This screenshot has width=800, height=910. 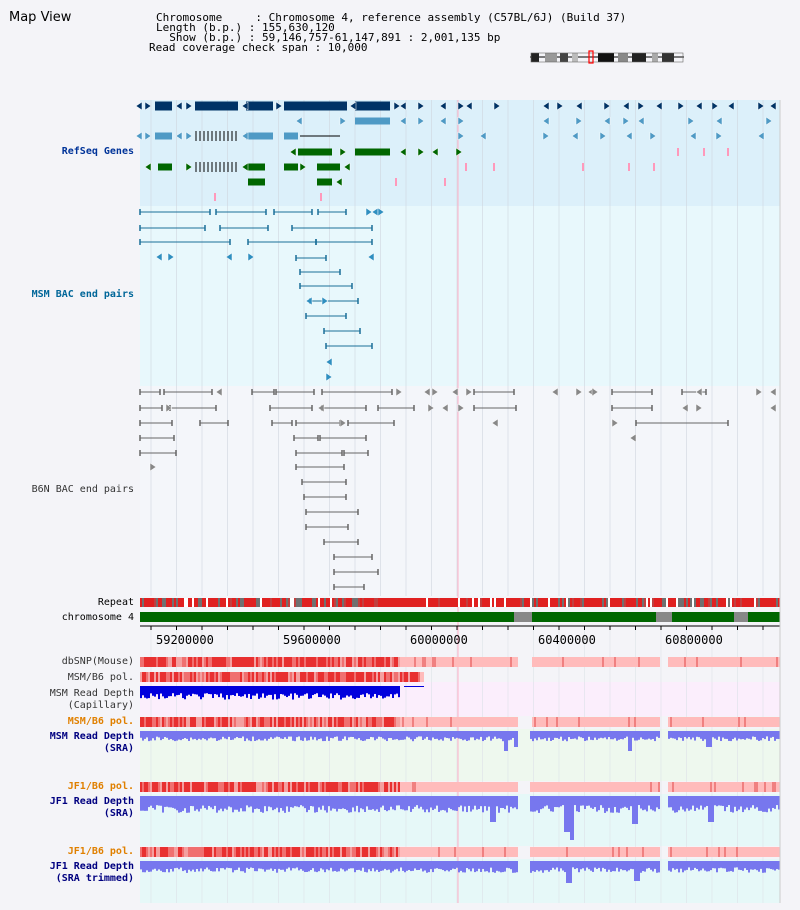 I want to click on track-label-refseq: RefSeq Genes, so click(x=97, y=151).